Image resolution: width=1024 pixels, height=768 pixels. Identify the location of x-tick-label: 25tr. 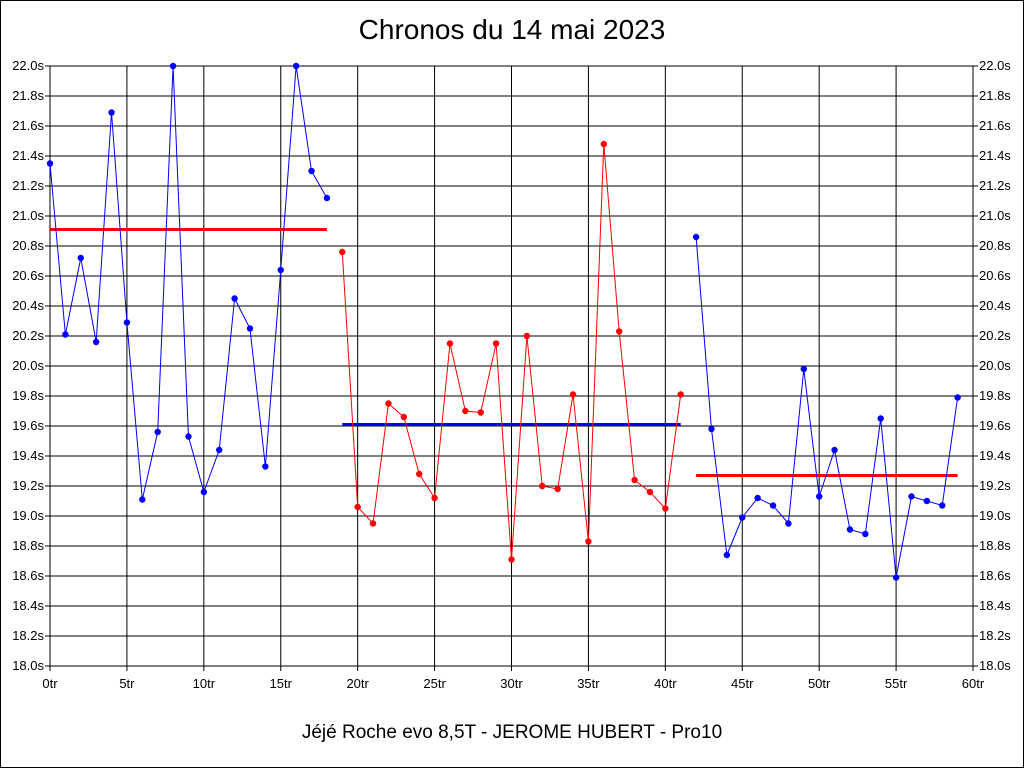
(434, 683).